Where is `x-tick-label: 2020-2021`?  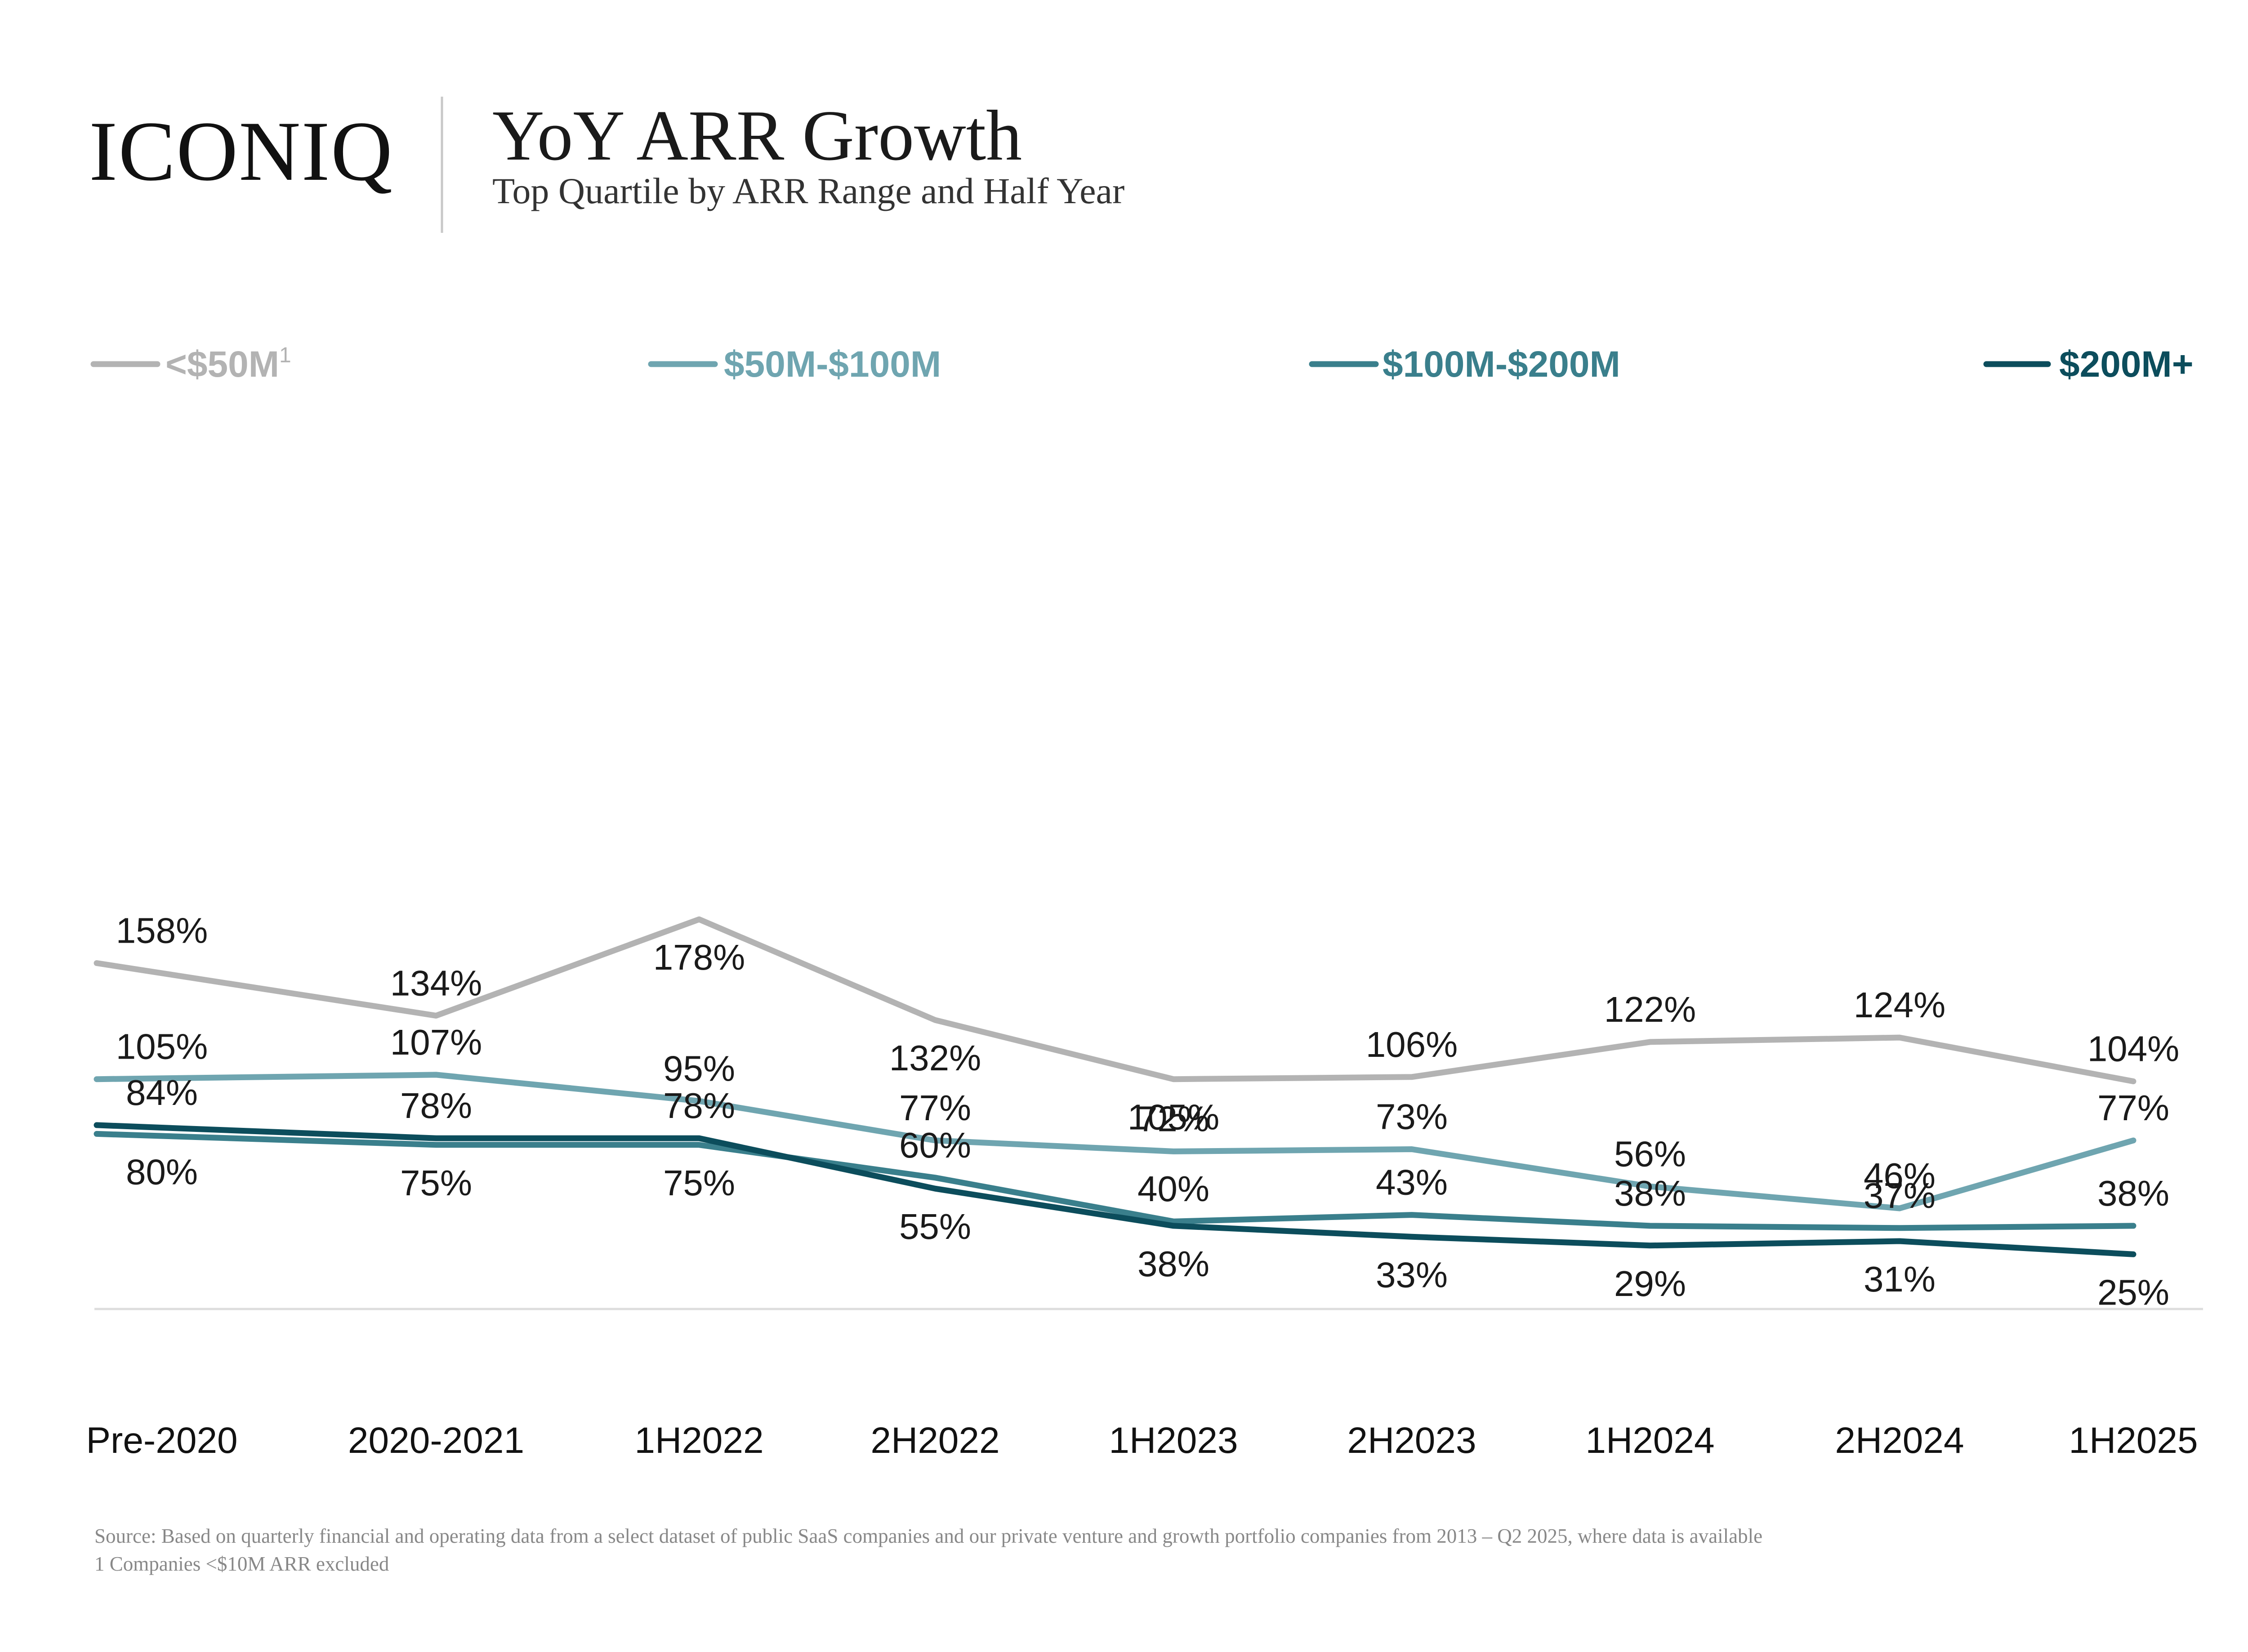
x-tick-label: 2020-2021 is located at coordinates (436, 1441).